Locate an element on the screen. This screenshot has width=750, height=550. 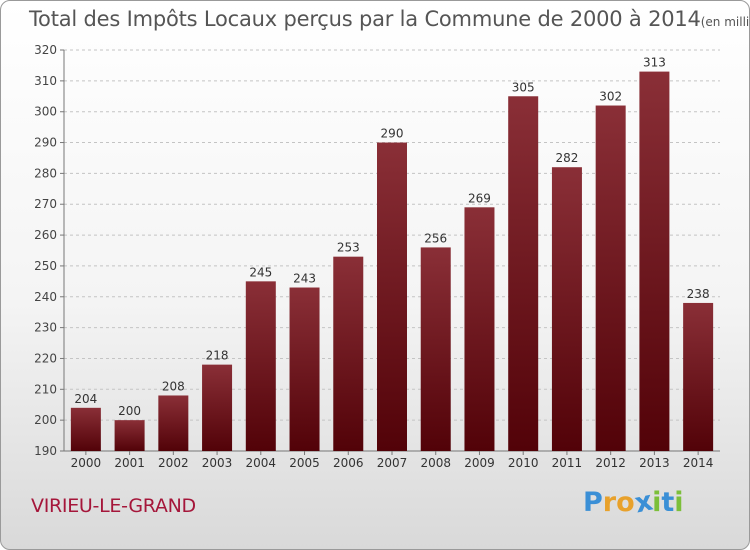
bar-2013 is located at coordinates (654, 261).